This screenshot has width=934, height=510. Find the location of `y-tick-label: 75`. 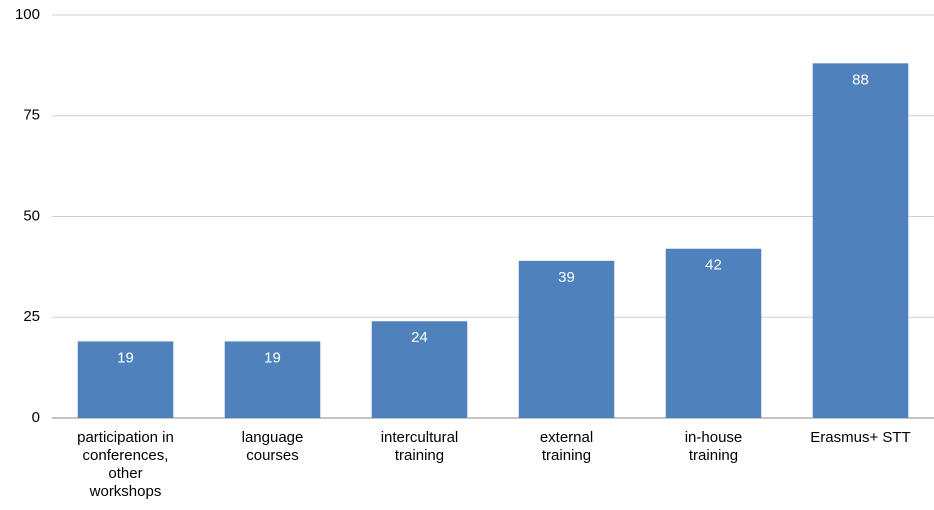

y-tick-label: 75 is located at coordinates (31, 115).